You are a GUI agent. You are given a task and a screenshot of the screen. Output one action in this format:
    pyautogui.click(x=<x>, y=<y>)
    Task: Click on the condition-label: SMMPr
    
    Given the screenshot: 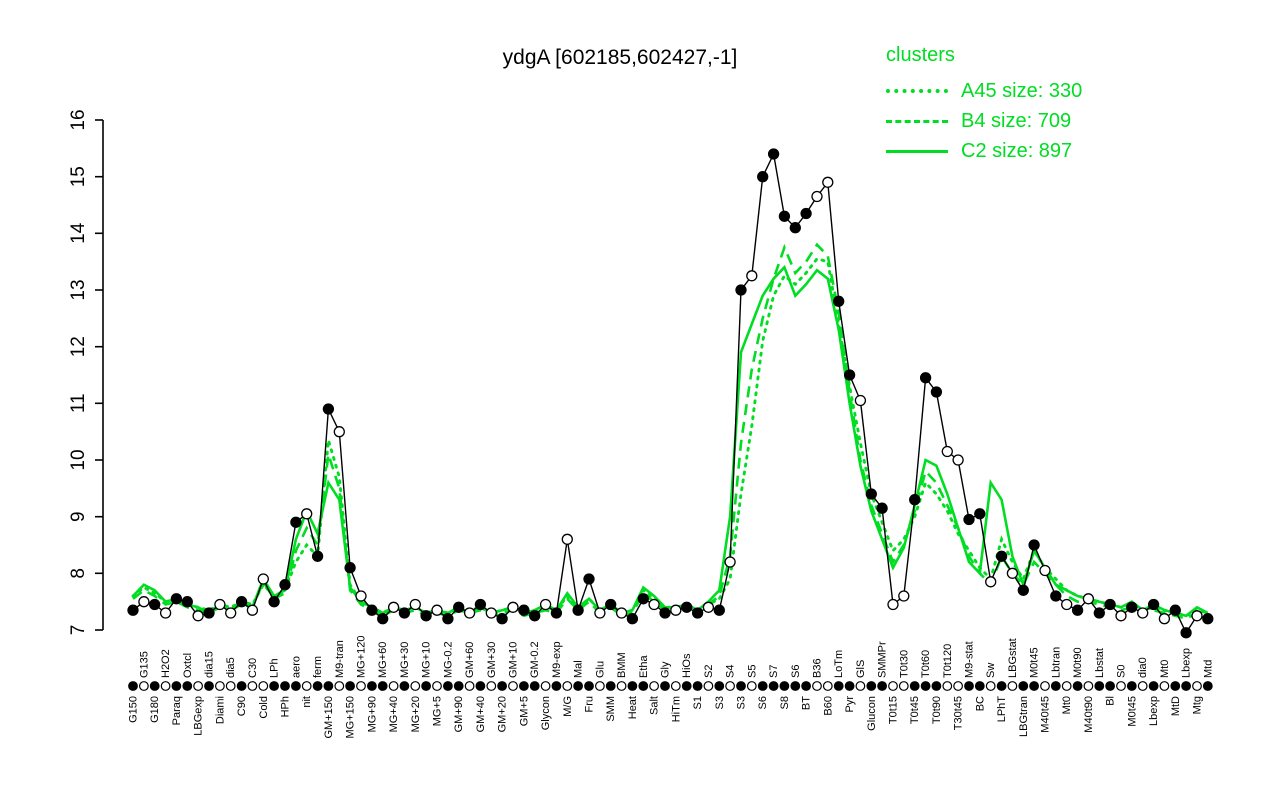 What is the action you would take?
    pyautogui.click(x=883, y=659)
    